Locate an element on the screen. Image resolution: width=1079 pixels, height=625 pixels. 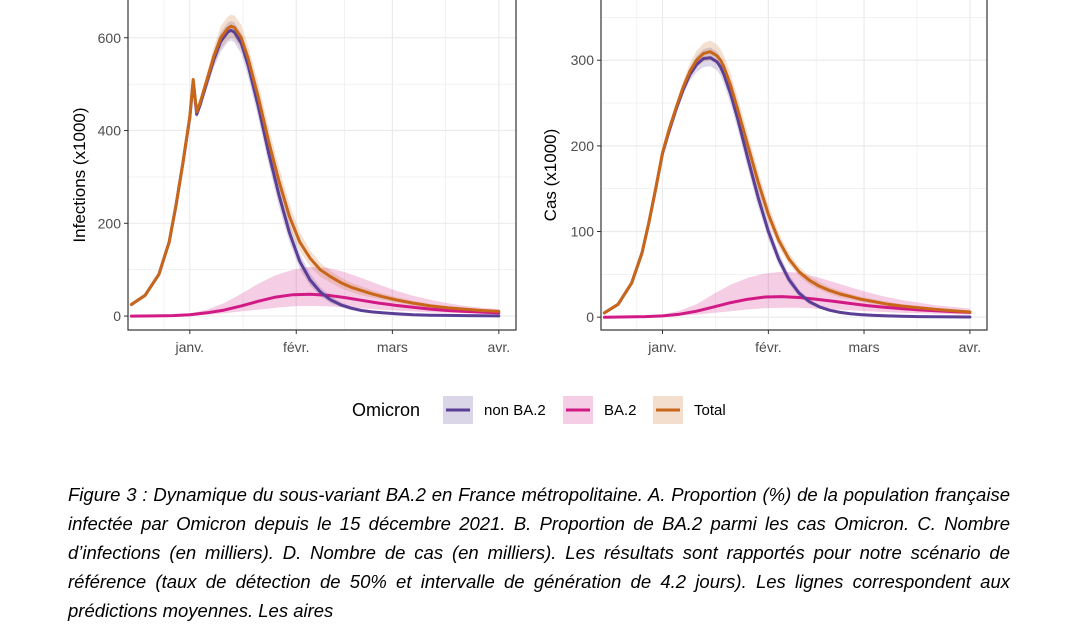
y-axis-title: Infections (x1000) is located at coordinates (79, 174).